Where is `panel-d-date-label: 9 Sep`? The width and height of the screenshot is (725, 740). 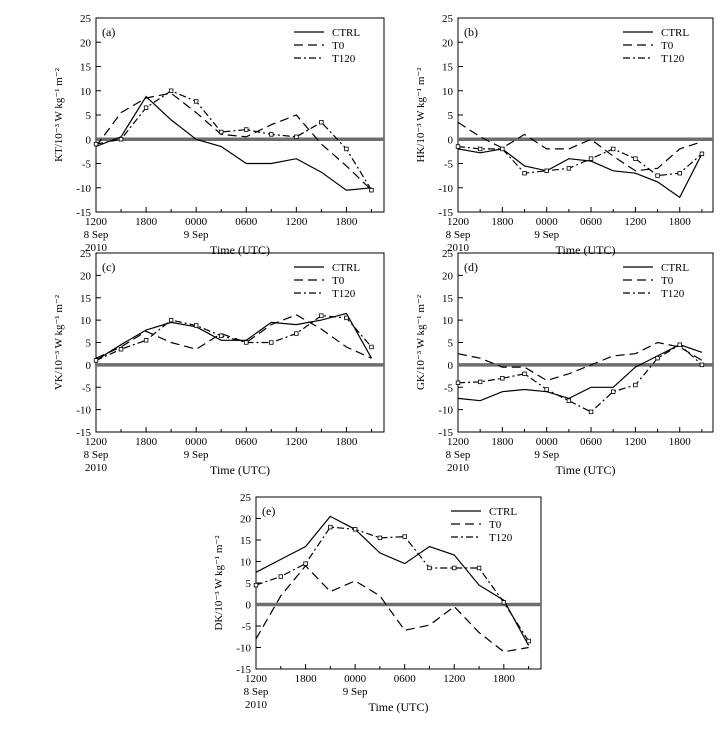
panel-d-date-label: 9 Sep is located at coordinates (546, 455).